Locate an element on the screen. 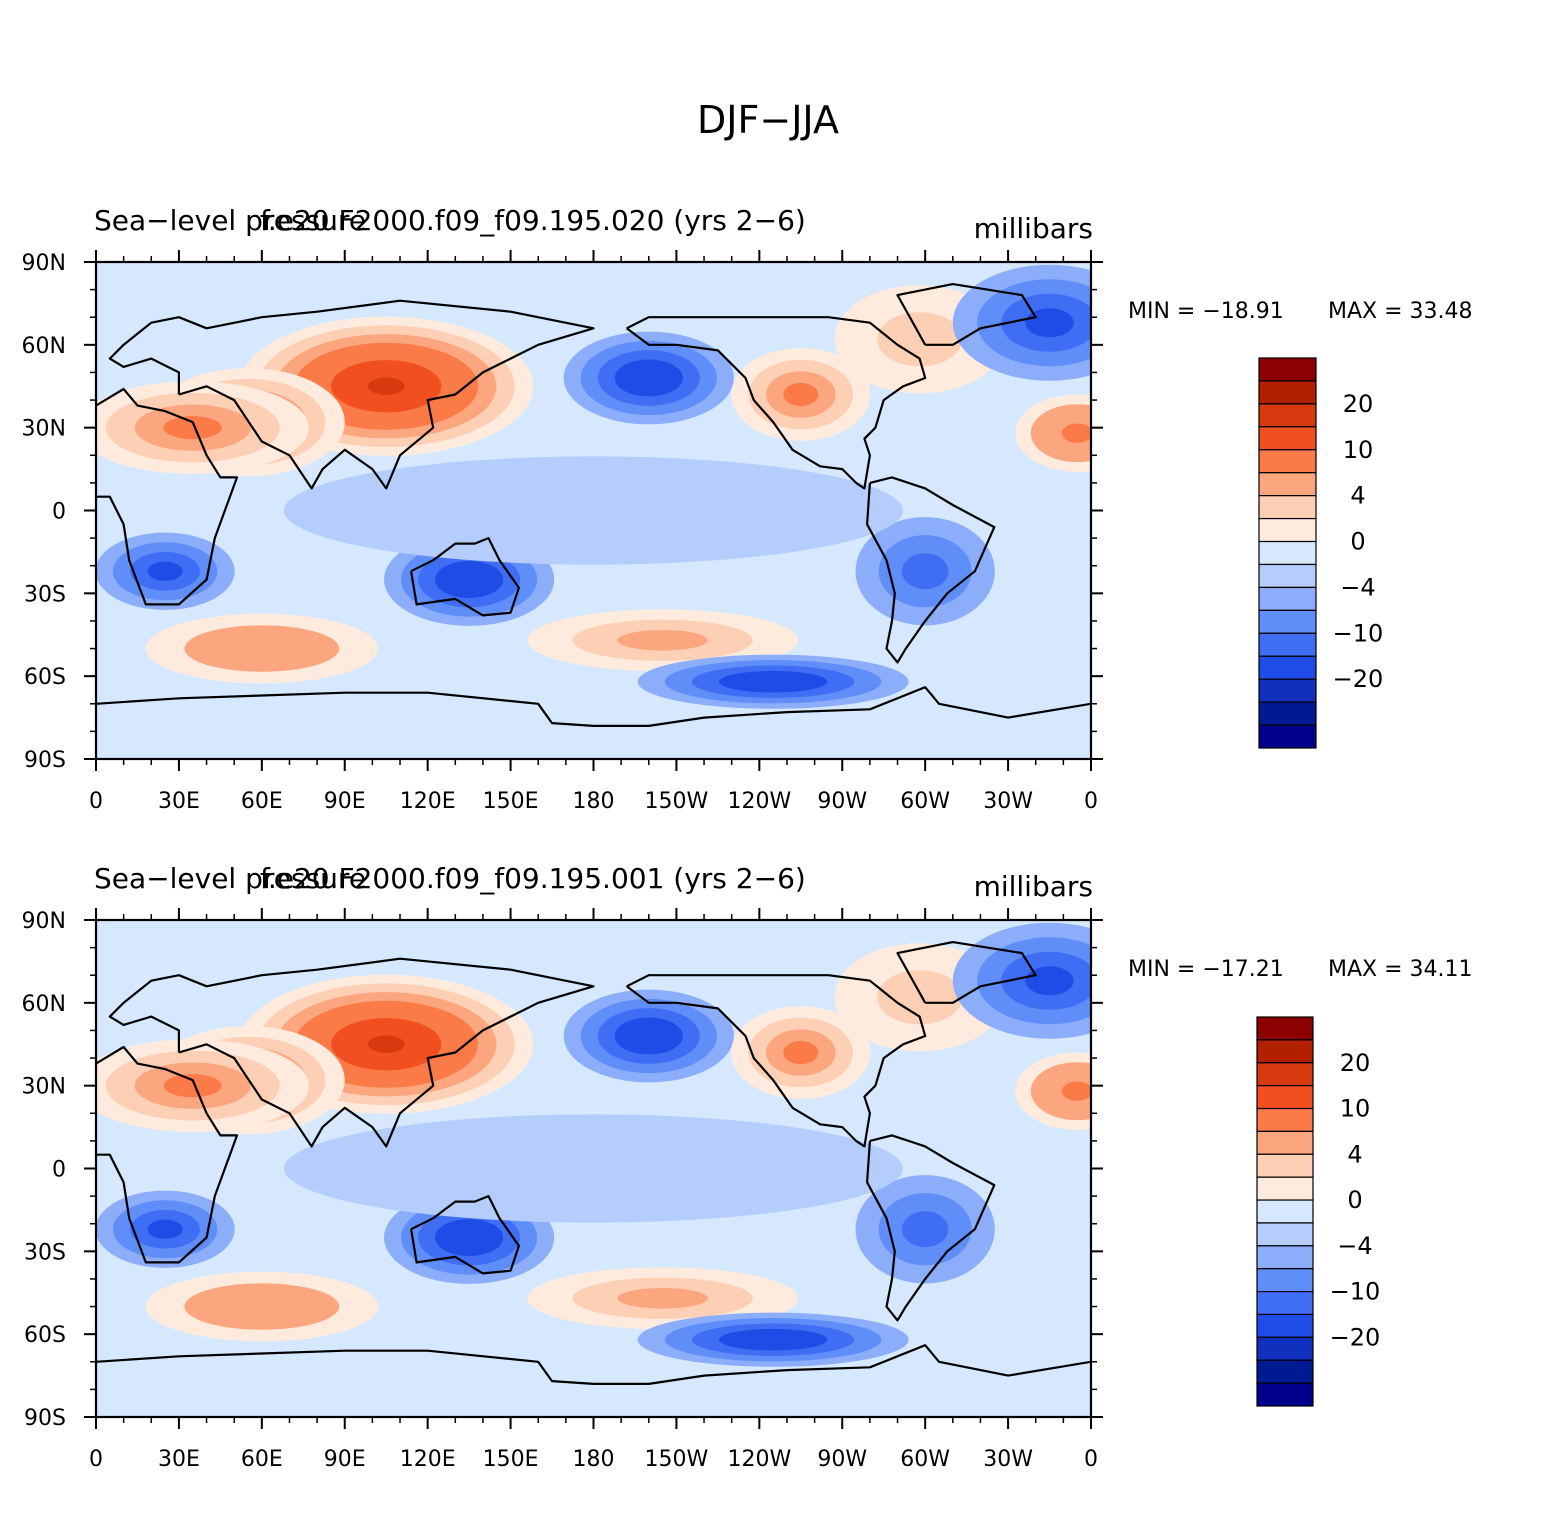 The image size is (1541, 1538). lat-tick-label: 30S is located at coordinates (45, 594).